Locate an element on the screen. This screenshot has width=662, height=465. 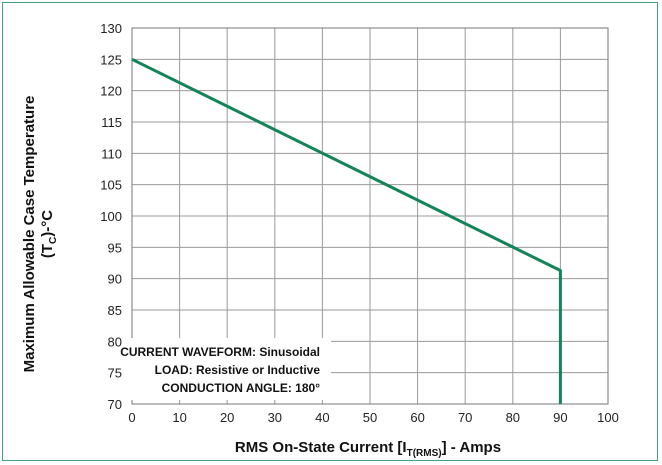
annotation-box is located at coordinates (231, 369).